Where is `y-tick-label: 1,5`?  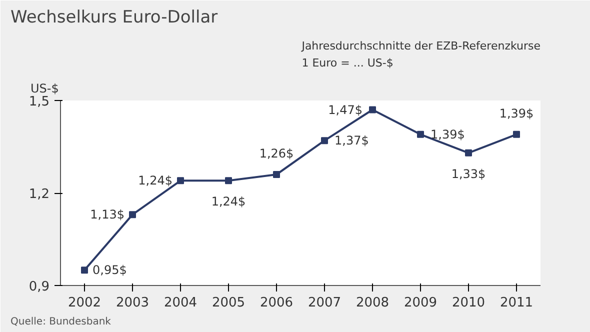 y-tick-label: 1,5 is located at coordinates (39, 102).